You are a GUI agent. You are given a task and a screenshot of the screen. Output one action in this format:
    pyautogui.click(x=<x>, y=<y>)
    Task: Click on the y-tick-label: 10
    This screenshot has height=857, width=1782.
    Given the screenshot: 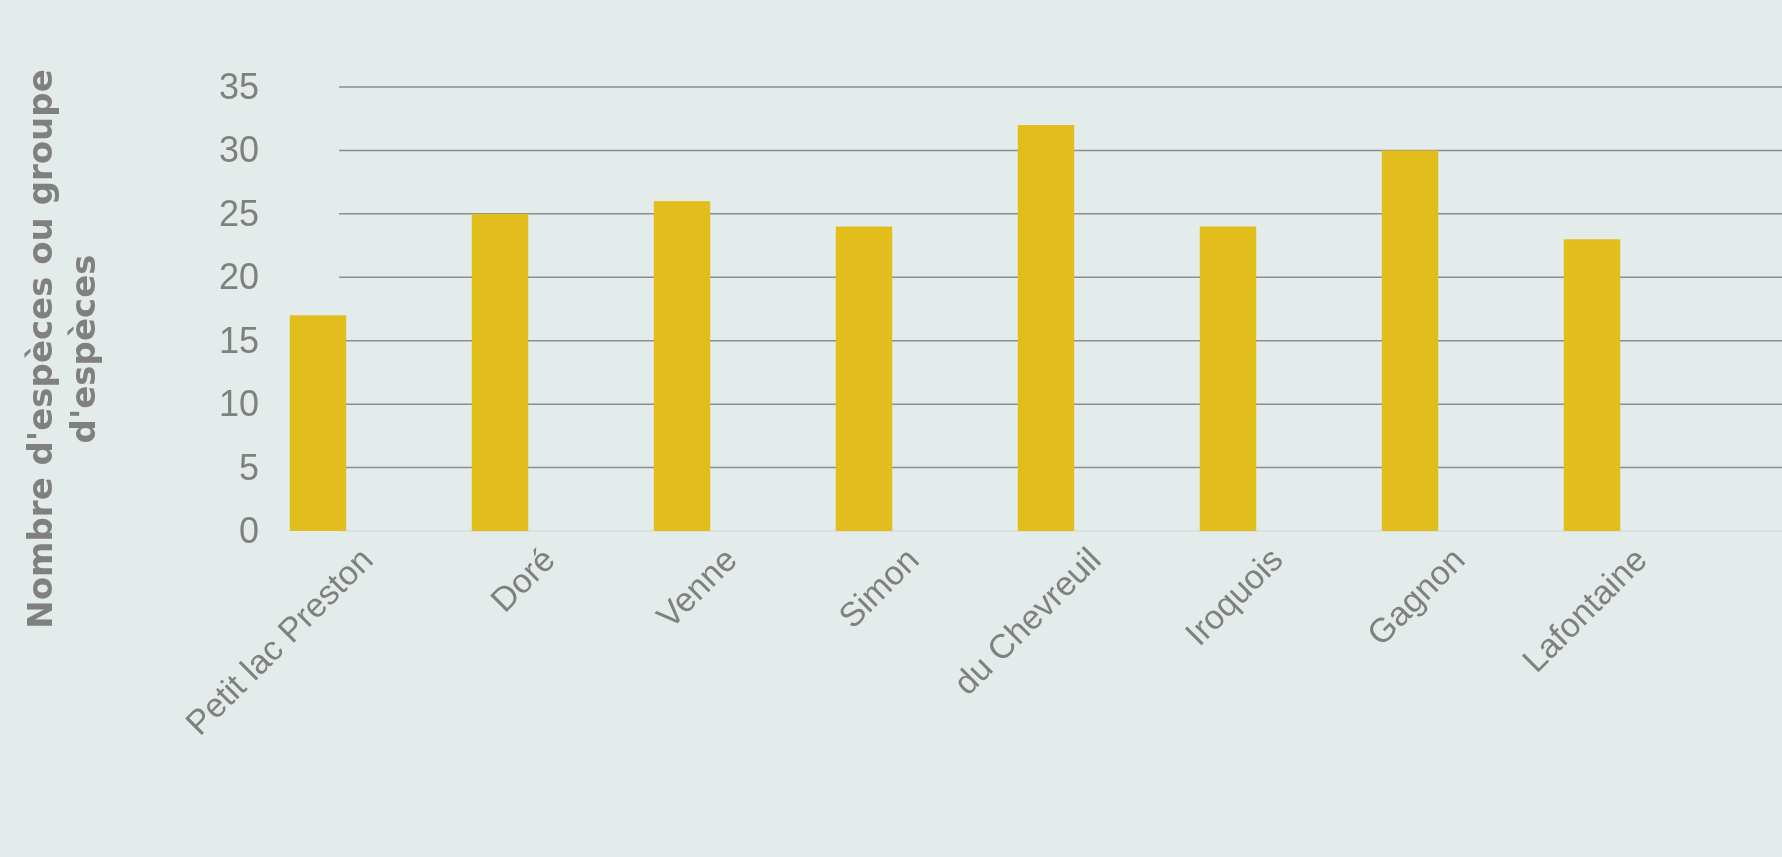 What is the action you would take?
    pyautogui.click(x=238, y=404)
    